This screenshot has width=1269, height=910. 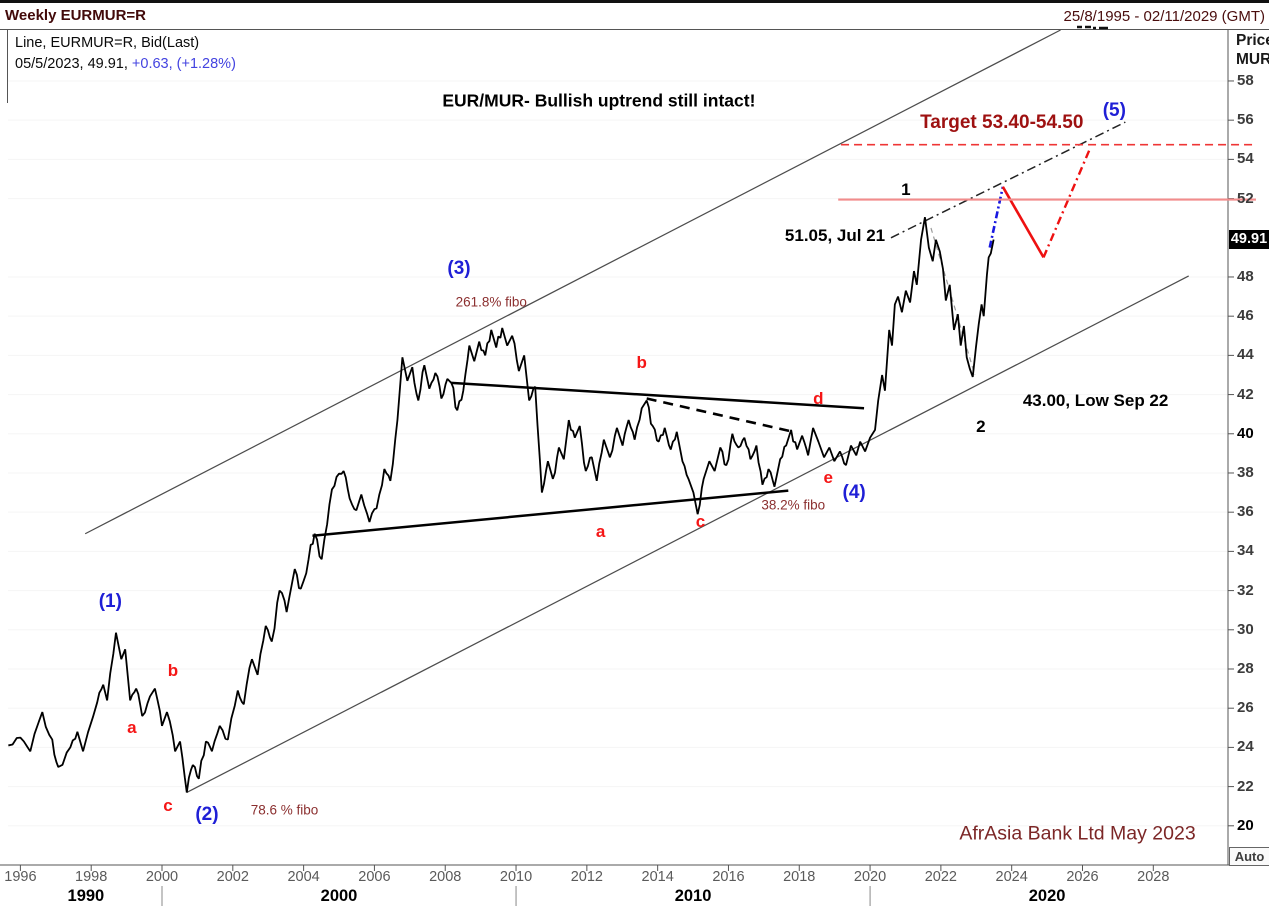 I want to click on legend-series-label: Line, EURMUR=R, Bid(Last), so click(x=107, y=43).